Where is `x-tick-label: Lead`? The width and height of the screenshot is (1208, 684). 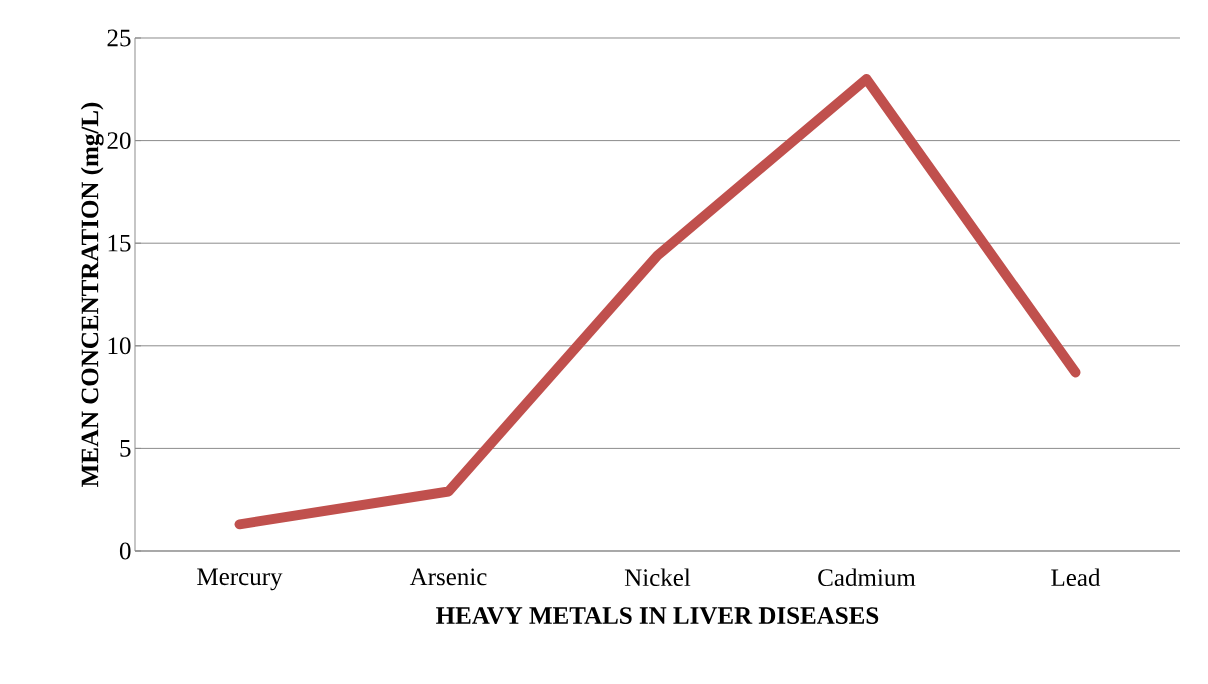 x-tick-label: Lead is located at coordinates (1076, 577).